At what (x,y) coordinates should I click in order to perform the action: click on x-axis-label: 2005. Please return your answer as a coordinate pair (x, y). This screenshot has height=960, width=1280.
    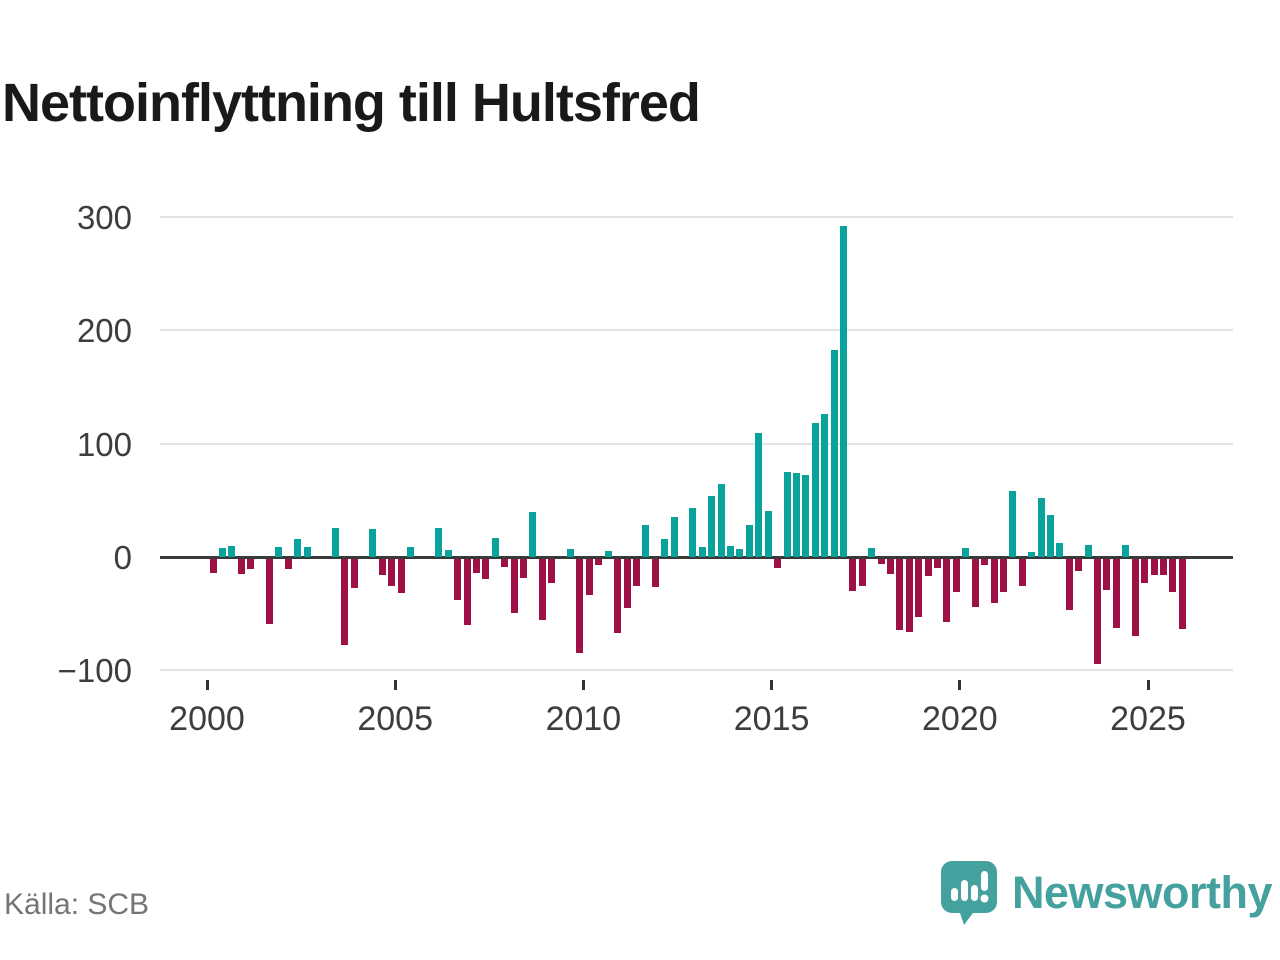
    Looking at the image, I should click on (395, 719).